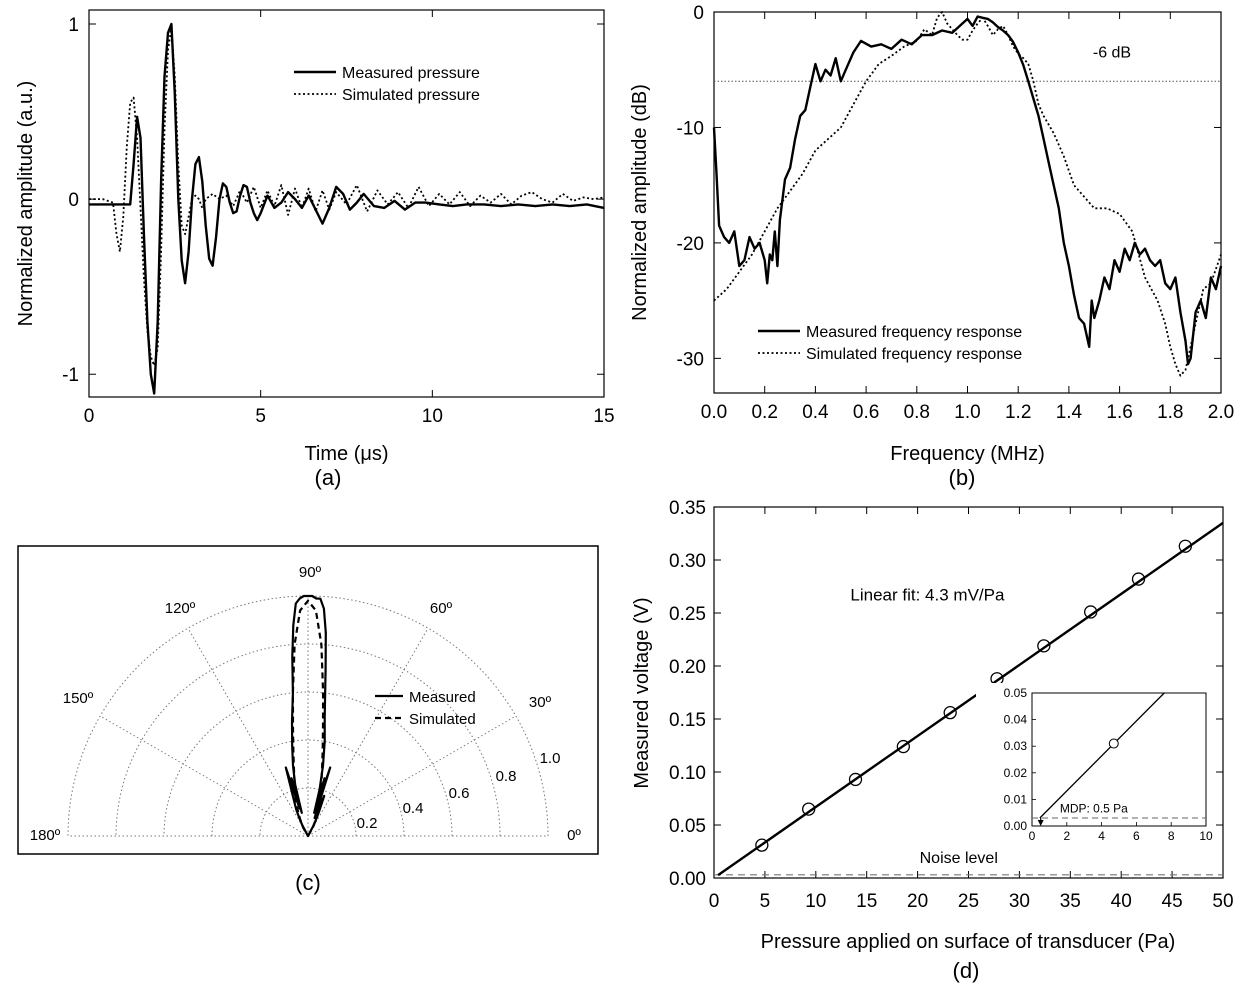  Describe the element at coordinates (917, 412) in the screenshot. I see `x-tick-label: 0.8` at that location.